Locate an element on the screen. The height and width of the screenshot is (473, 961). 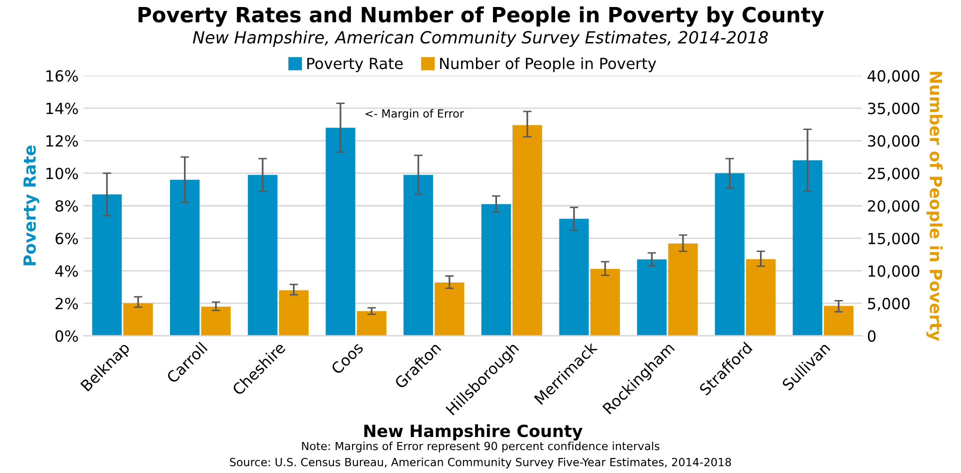
y-tick-label: 10% is located at coordinates (62, 174).